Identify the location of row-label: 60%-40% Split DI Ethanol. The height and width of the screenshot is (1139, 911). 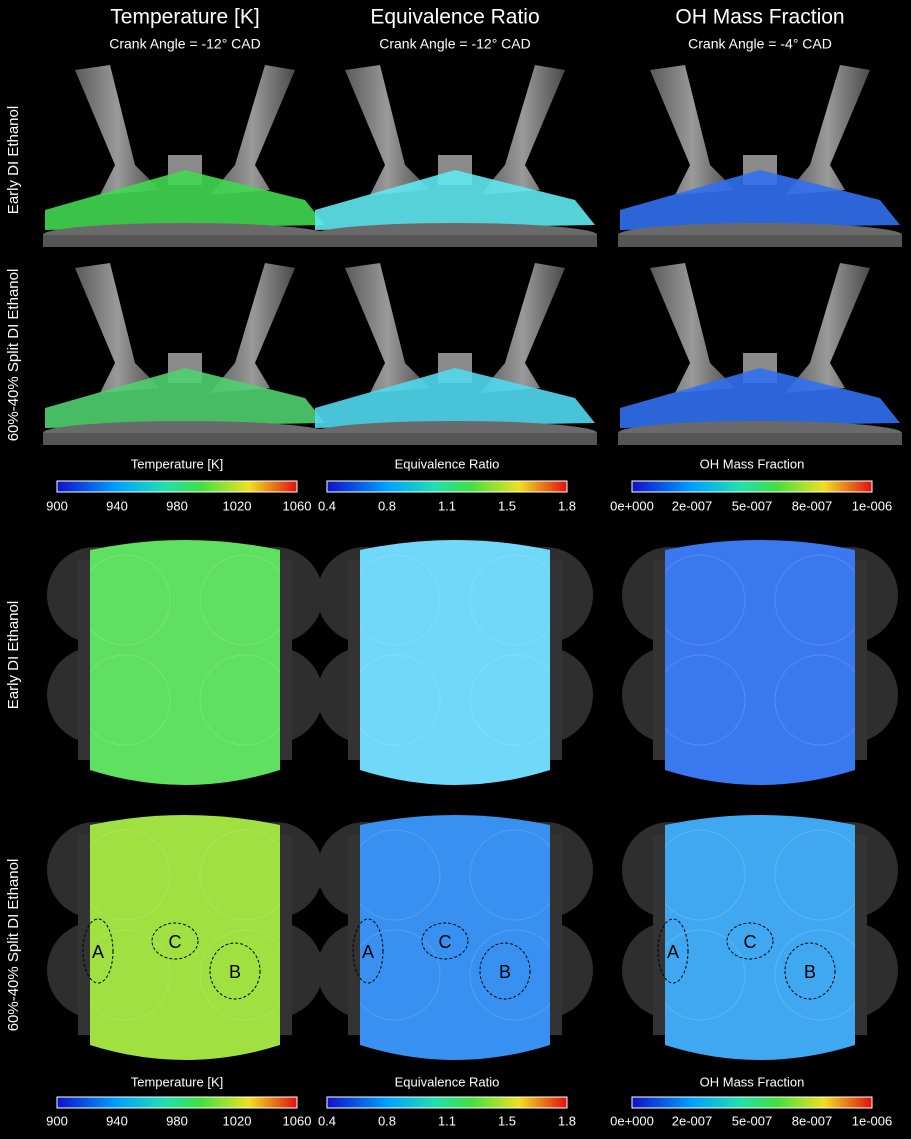
(13, 945).